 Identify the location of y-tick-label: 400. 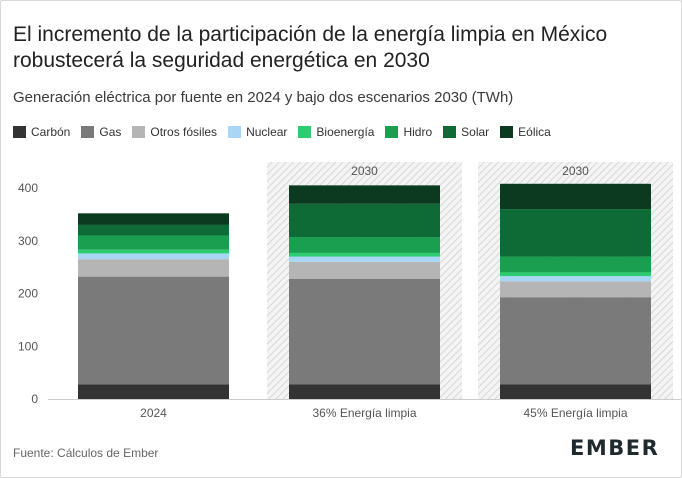
(28, 188).